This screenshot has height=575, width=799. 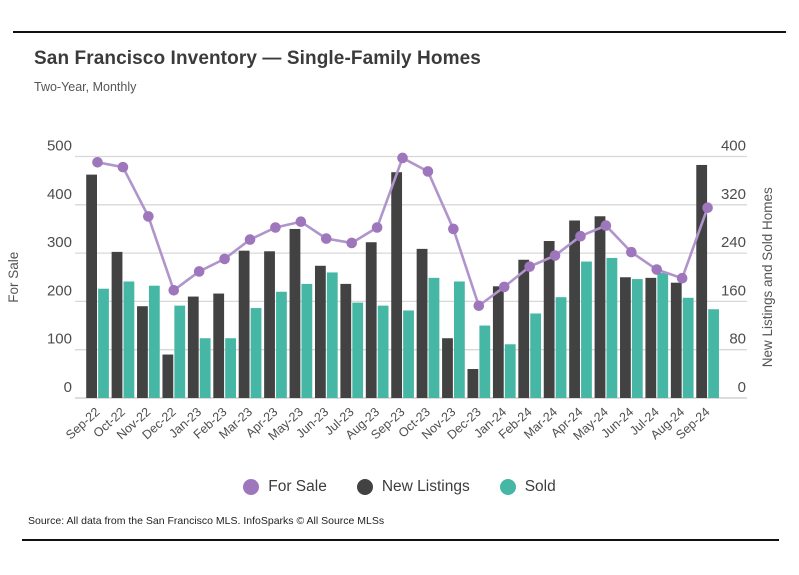 I want to click on right-axis-title: New Listings and Sold Homes, so click(x=767, y=277).